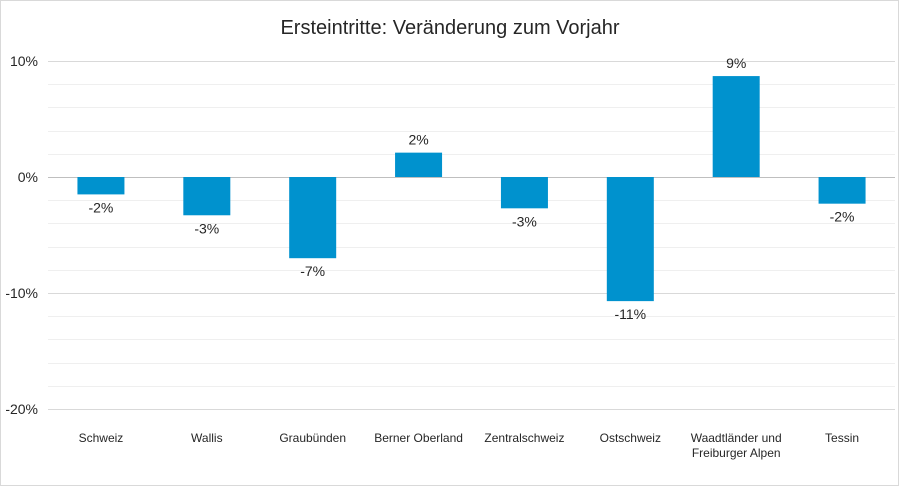  I want to click on x-tick-label: Zentralschweiz, so click(524, 438).